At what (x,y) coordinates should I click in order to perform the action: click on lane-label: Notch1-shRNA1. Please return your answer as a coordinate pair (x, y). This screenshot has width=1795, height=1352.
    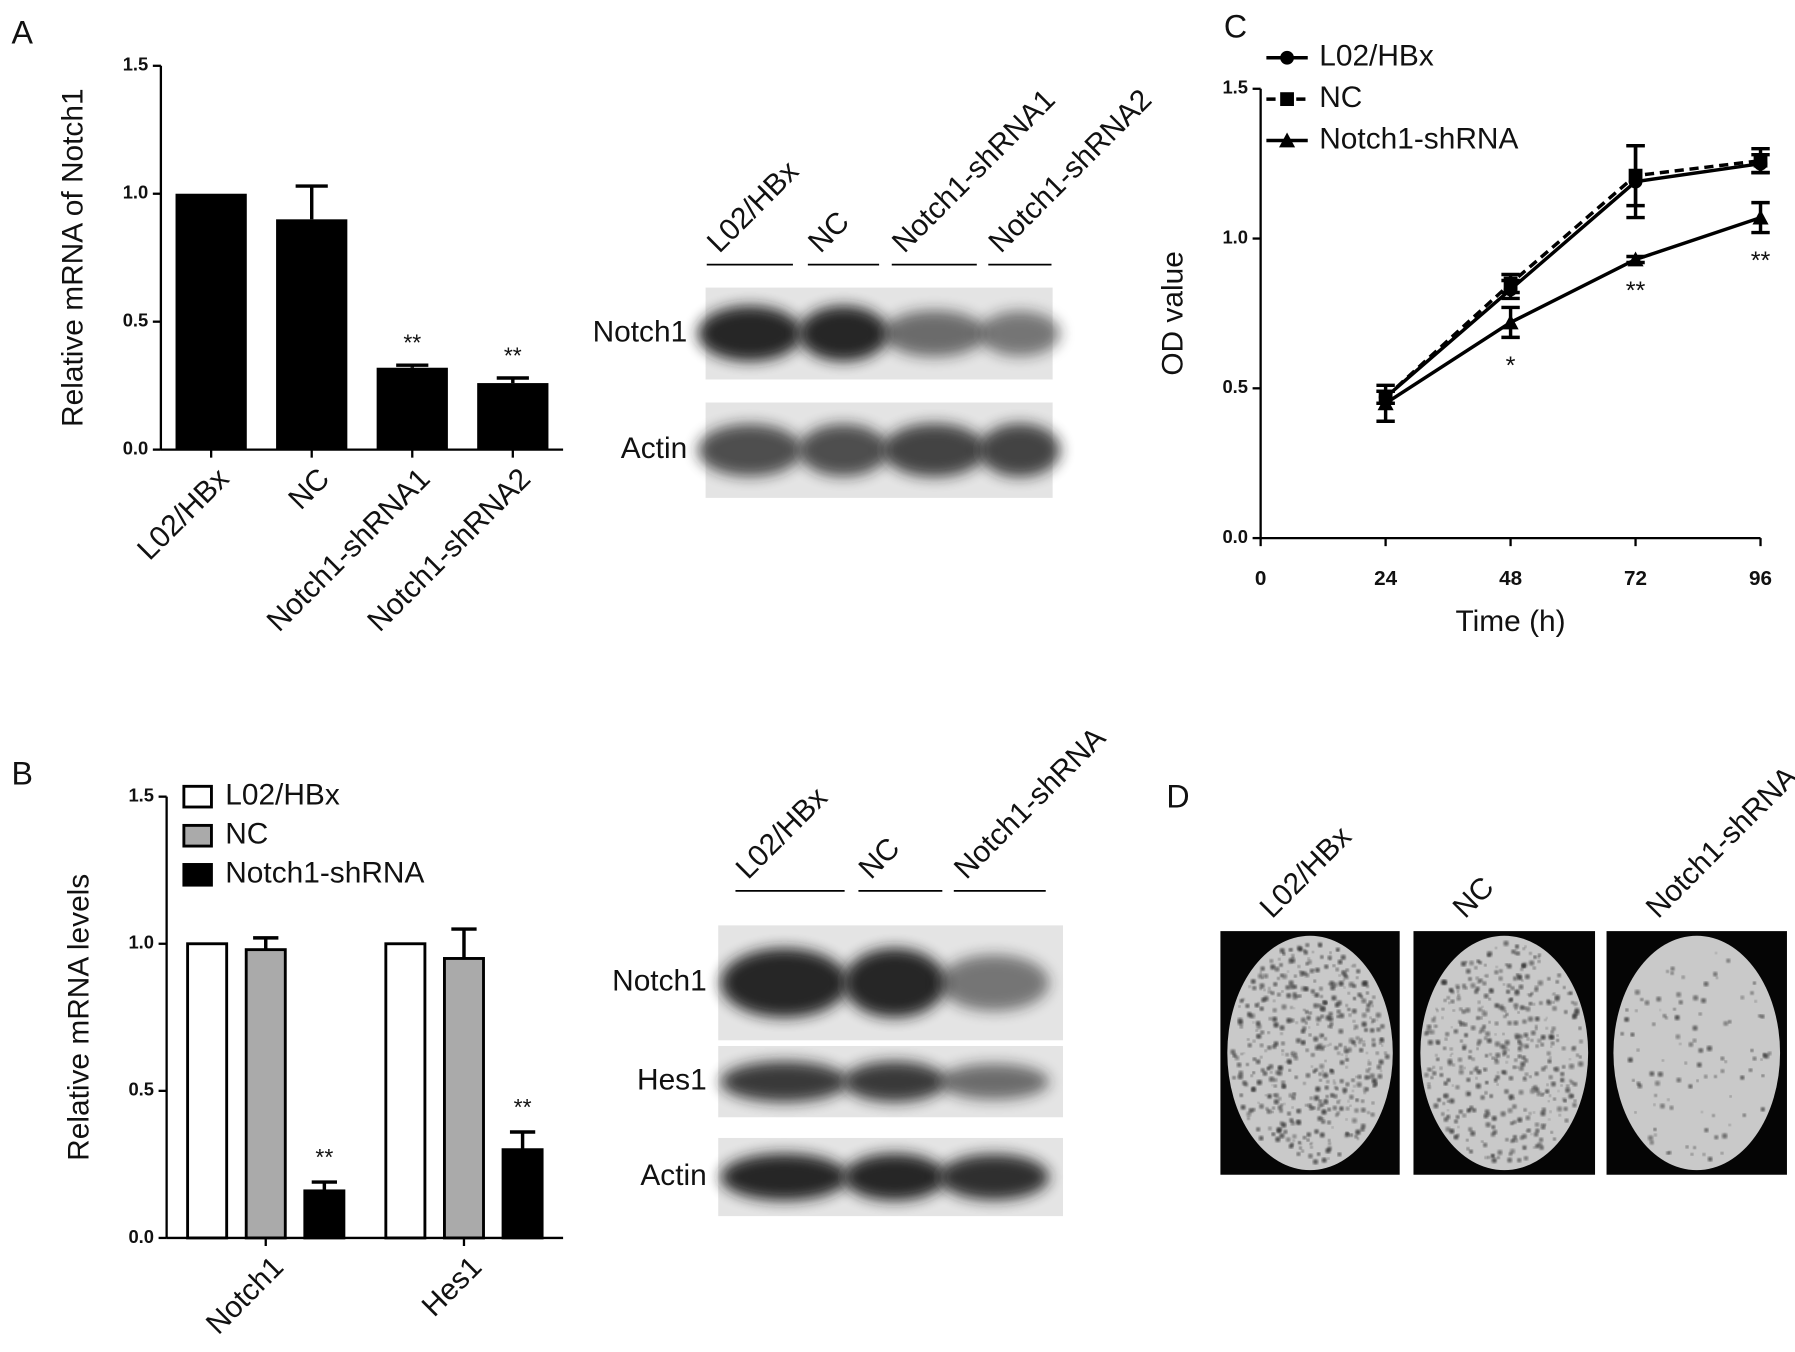
    Looking at the image, I should click on (974, 171).